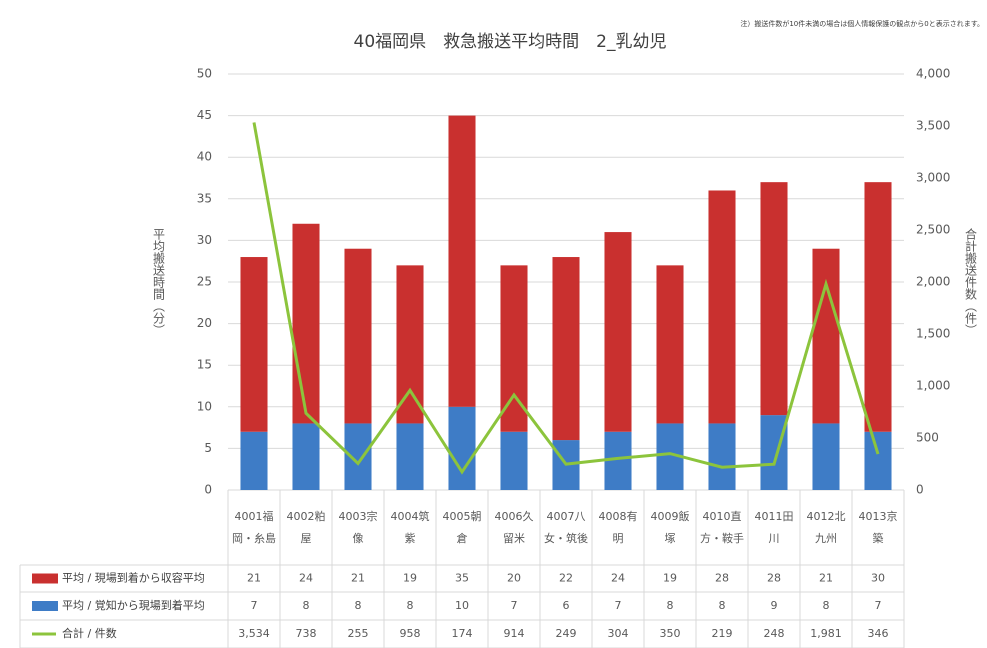 The height and width of the screenshot is (648, 987). I want to click on category-cell: 4006久留米, so click(514, 527).